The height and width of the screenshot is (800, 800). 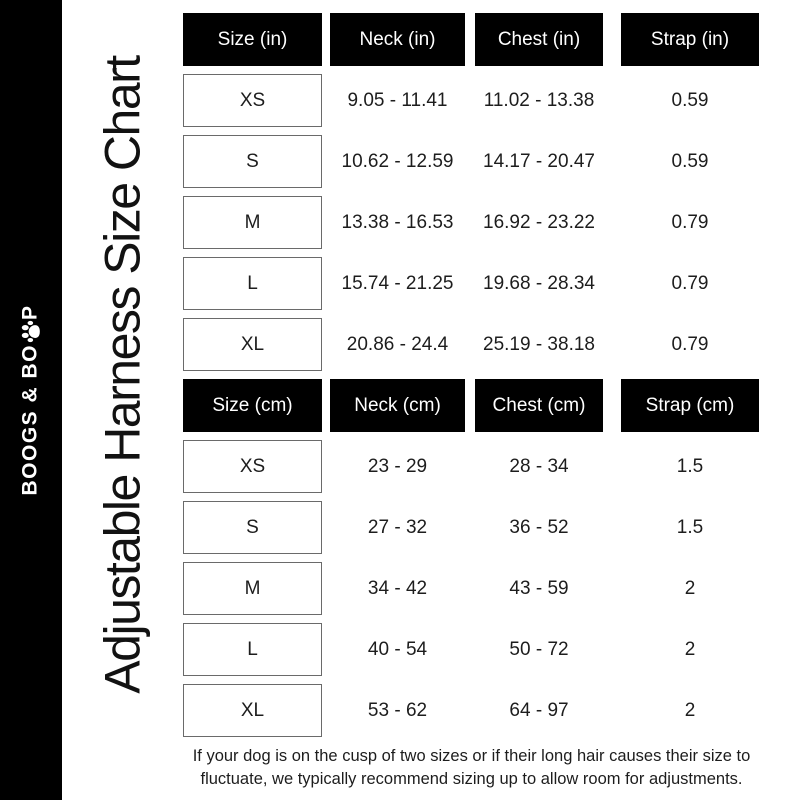 I want to click on size-row-s: S 10.62 - 12.59 14.17 - 20.47 0.59, so click(x=471, y=161).